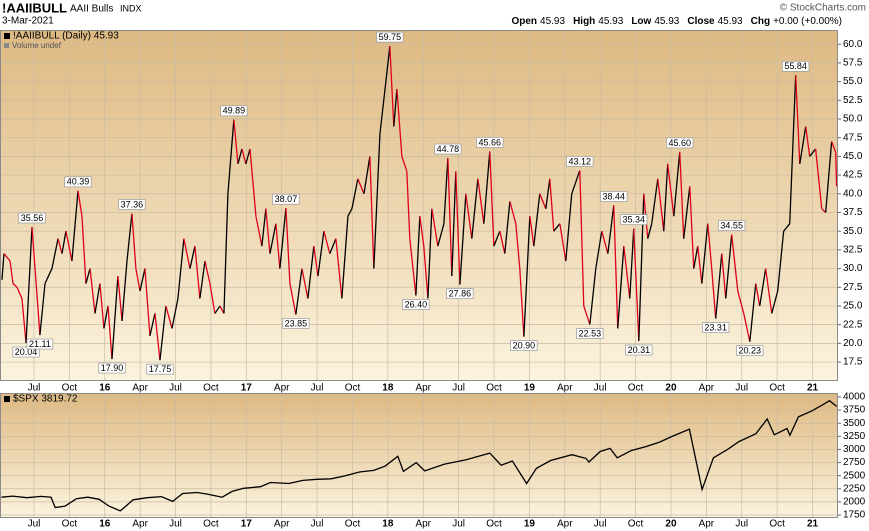 This screenshot has width=869, height=531. What do you see at coordinates (448, 149) in the screenshot?
I see `value-label: 44.78` at bounding box center [448, 149].